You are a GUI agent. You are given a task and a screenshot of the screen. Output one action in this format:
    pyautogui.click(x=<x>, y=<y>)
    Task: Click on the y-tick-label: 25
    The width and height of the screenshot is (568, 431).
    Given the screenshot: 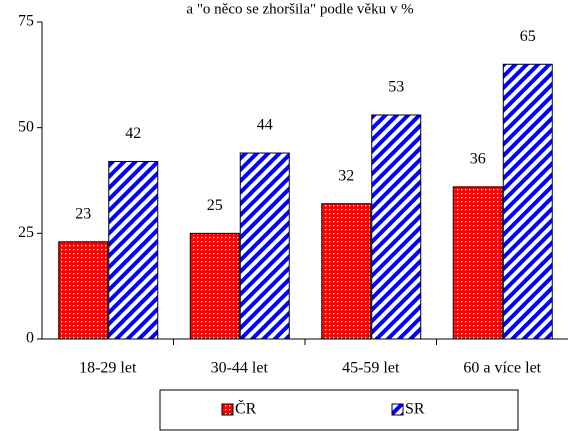 What is the action you would take?
    pyautogui.click(x=26, y=232)
    